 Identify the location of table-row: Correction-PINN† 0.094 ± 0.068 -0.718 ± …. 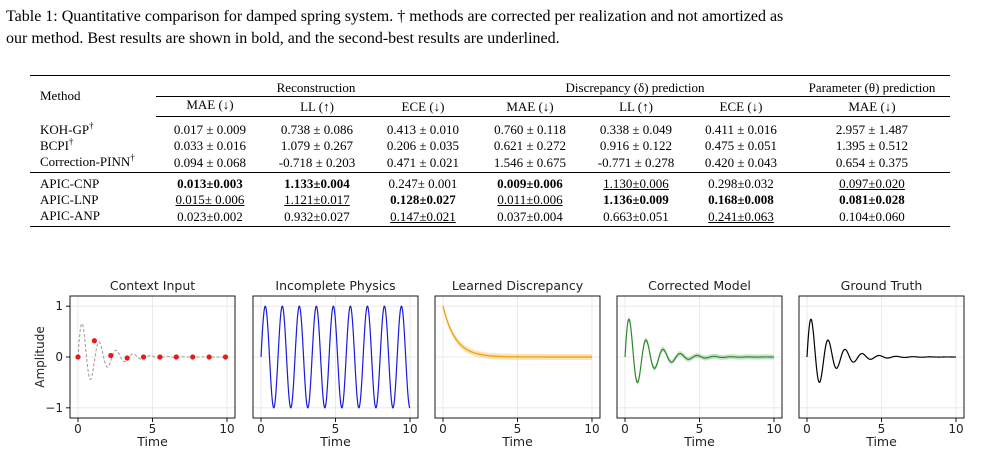
(490, 162).